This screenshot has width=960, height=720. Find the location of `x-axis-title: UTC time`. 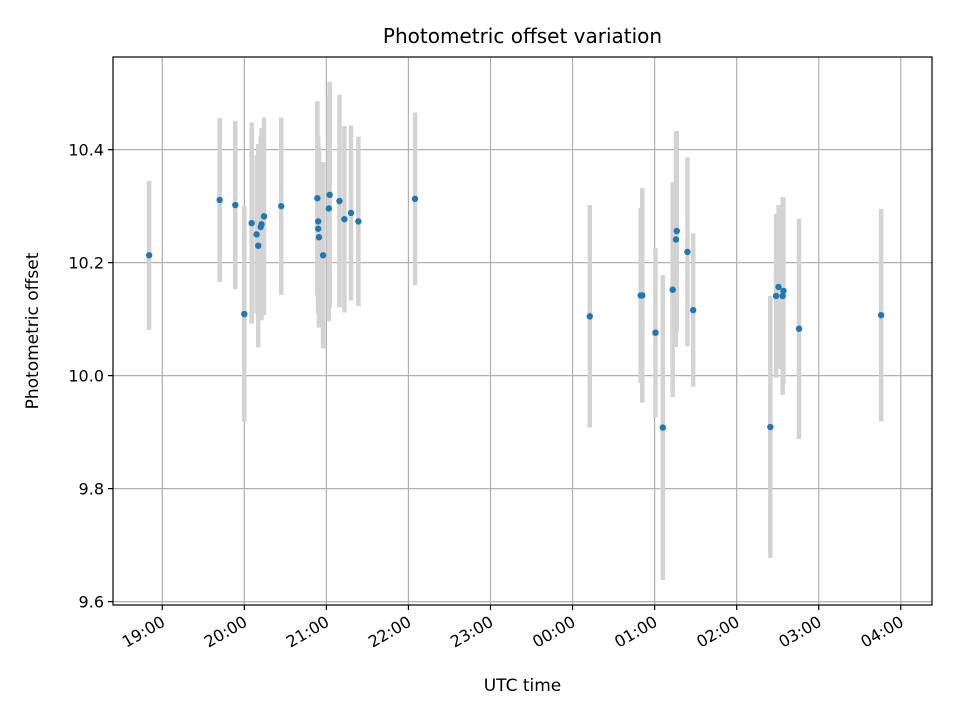

x-axis-title: UTC time is located at coordinates (523, 686).